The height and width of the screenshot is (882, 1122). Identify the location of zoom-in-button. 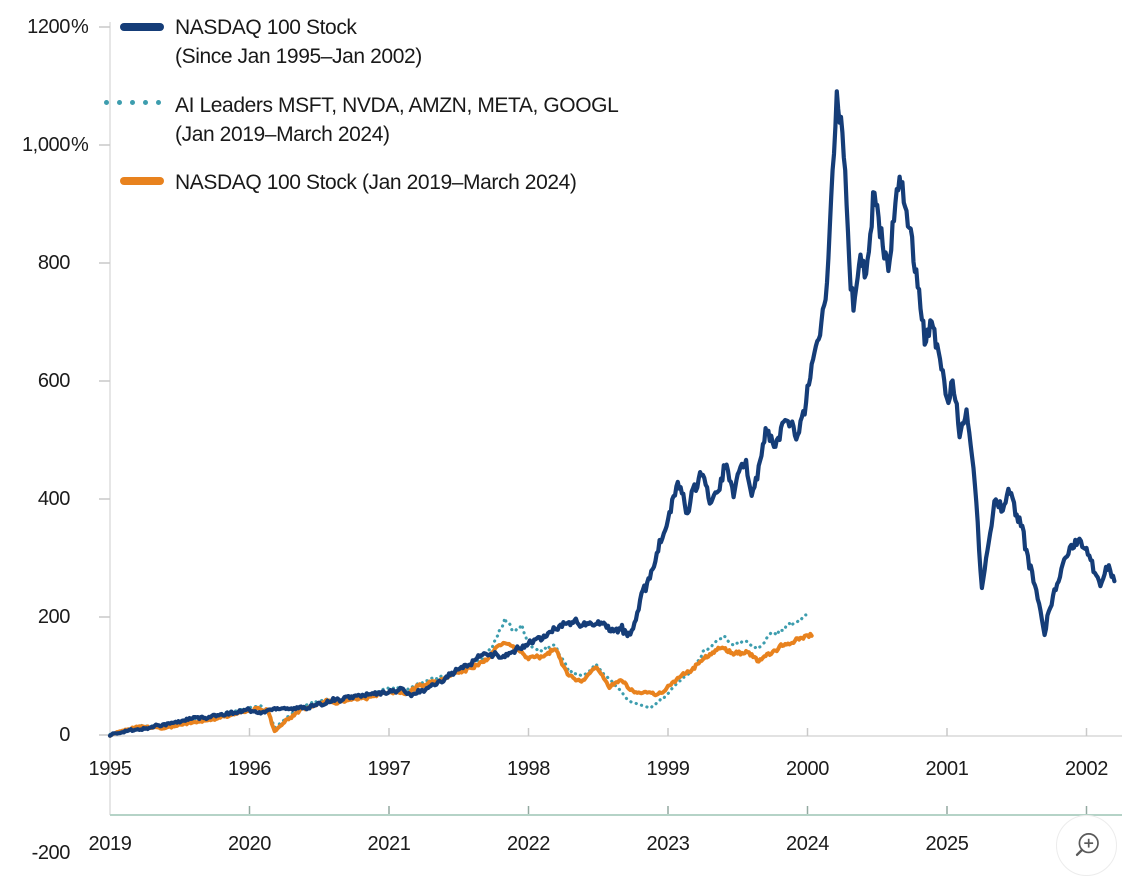
(1086, 845).